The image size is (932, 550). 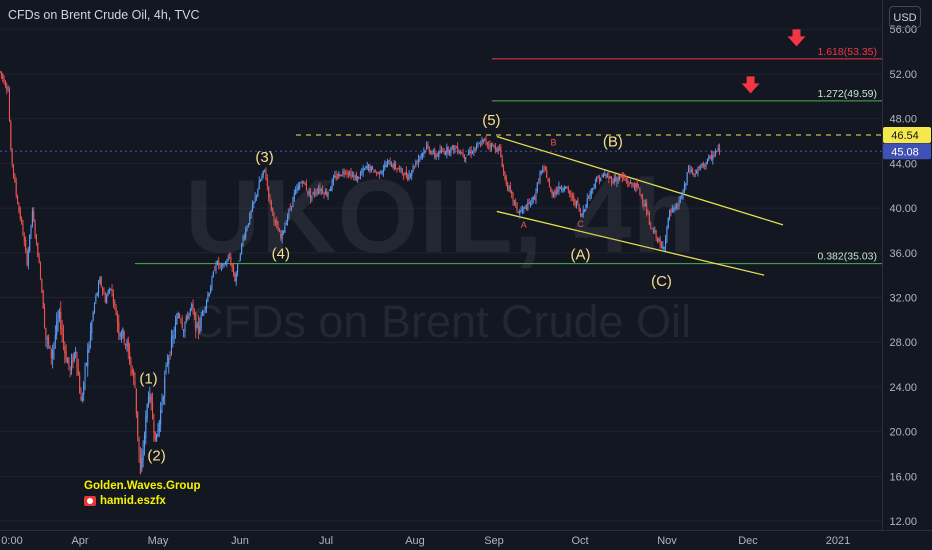 I want to click on y-tick-label: 44.00, so click(x=903, y=164).